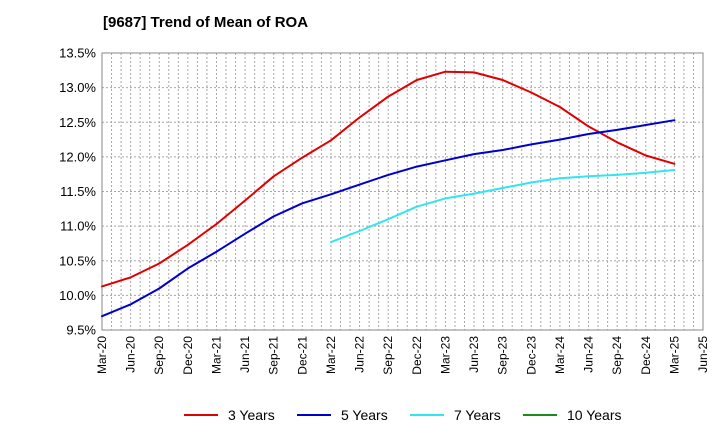  I want to click on y-tick-label: 13.5%, so click(77, 53).